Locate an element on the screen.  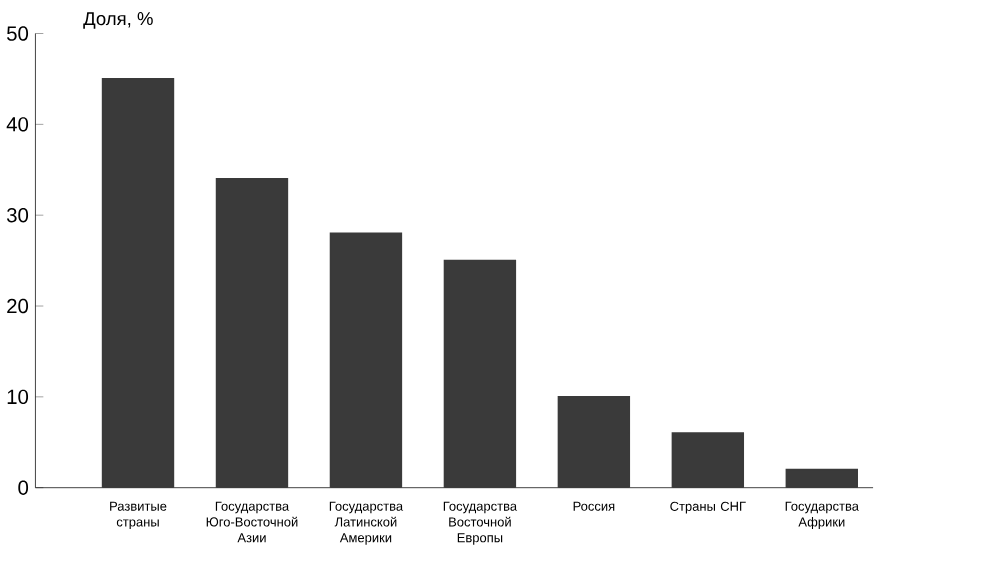
y-tick-label: 10 is located at coordinates (18, 397).